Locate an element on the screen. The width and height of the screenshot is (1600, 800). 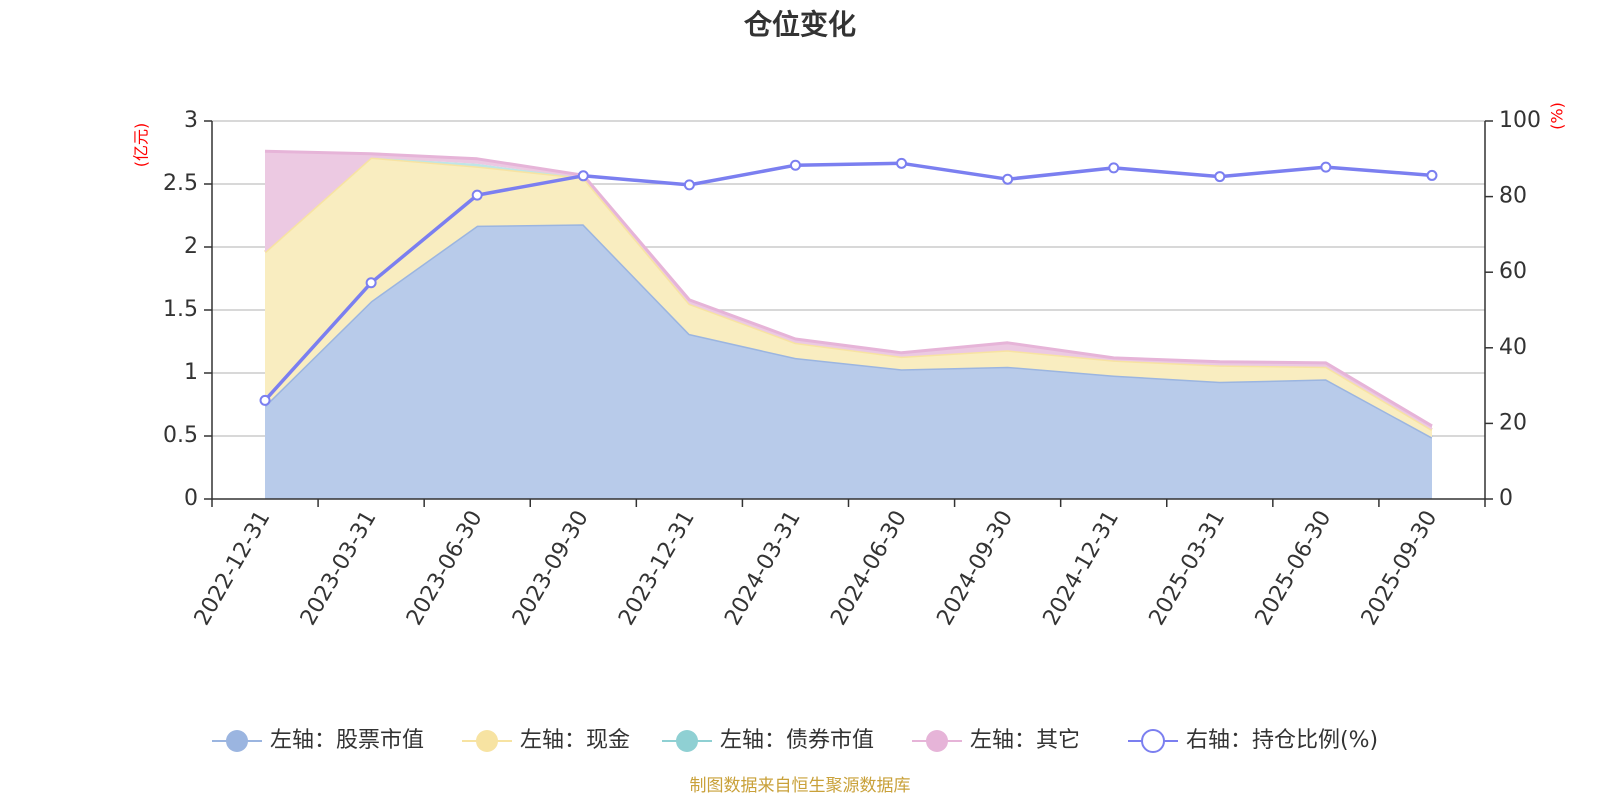
legend-label: 左轴：债券市值 is located at coordinates (797, 740).